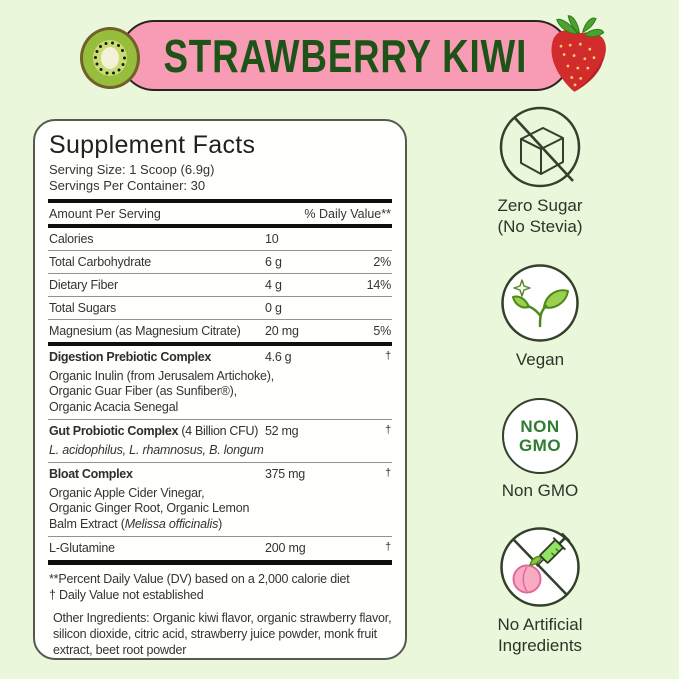  I want to click on badge-label: Non GMO, so click(540, 490).